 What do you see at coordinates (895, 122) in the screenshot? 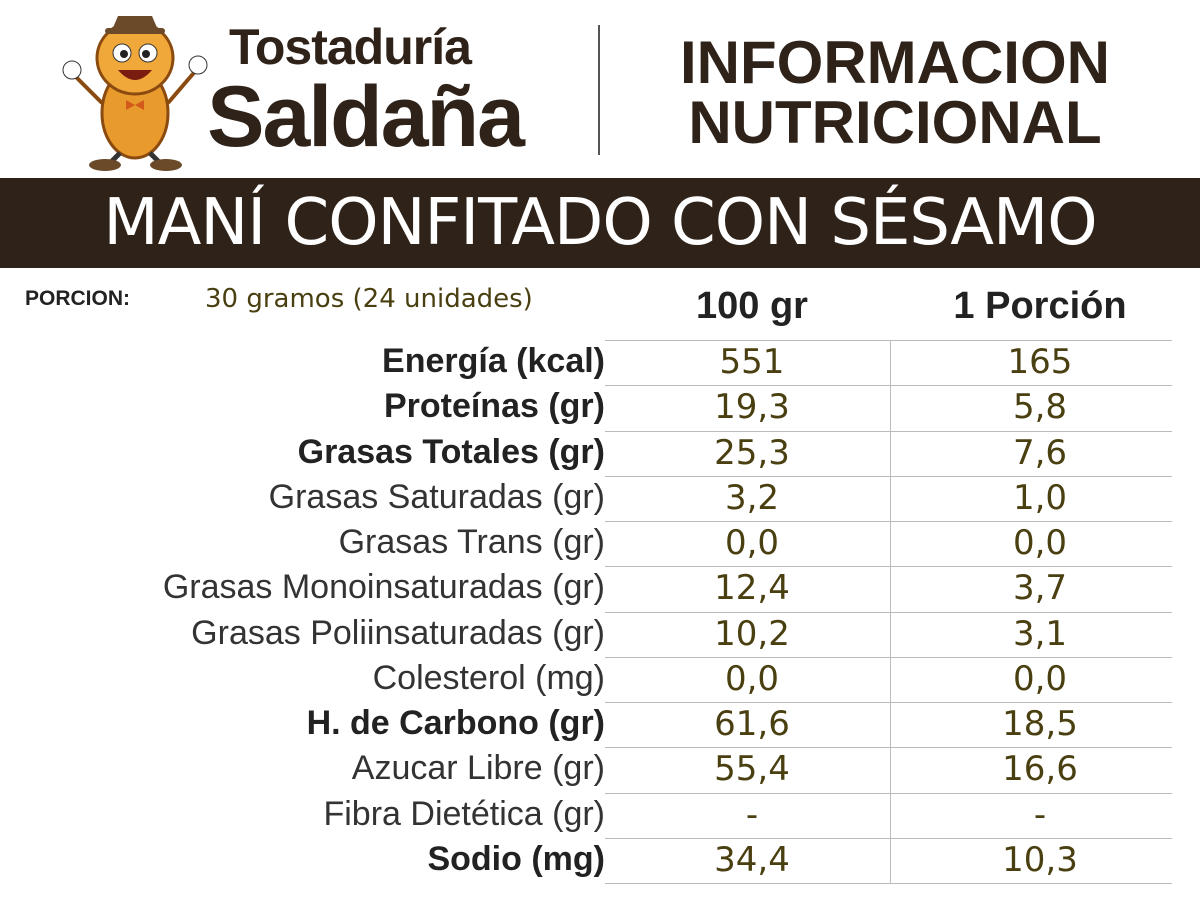
I see `title-line: NUTRICIONAL` at bounding box center [895, 122].